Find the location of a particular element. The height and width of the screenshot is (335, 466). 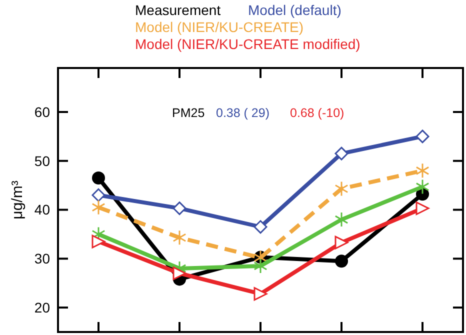

y-tick-label: 20 is located at coordinates (42, 307).